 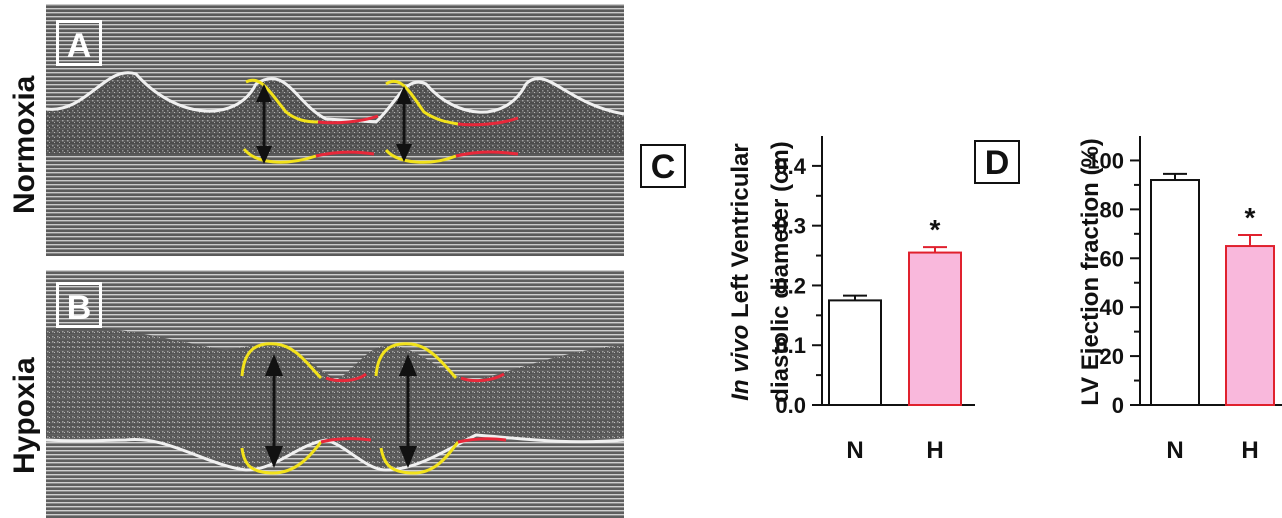 What do you see at coordinates (1118, 405) in the screenshot?
I see `y-tick-label: 0` at bounding box center [1118, 405].